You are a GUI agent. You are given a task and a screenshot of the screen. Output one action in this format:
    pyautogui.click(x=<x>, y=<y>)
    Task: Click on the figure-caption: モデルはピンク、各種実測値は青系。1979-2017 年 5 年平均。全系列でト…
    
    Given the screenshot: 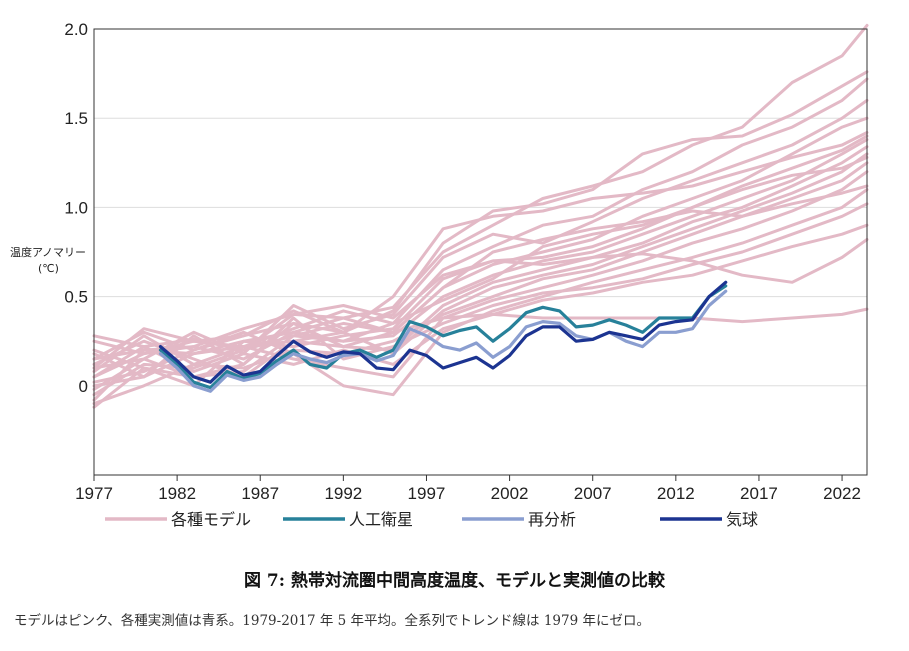 What is the action you would take?
    pyautogui.click(x=332, y=621)
    